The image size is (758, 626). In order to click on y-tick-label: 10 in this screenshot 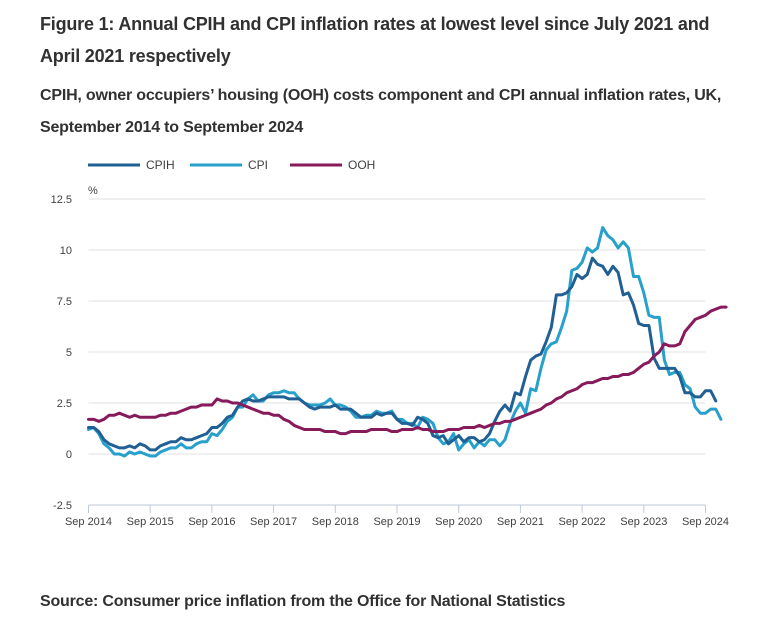, I will do `click(66, 251)`.